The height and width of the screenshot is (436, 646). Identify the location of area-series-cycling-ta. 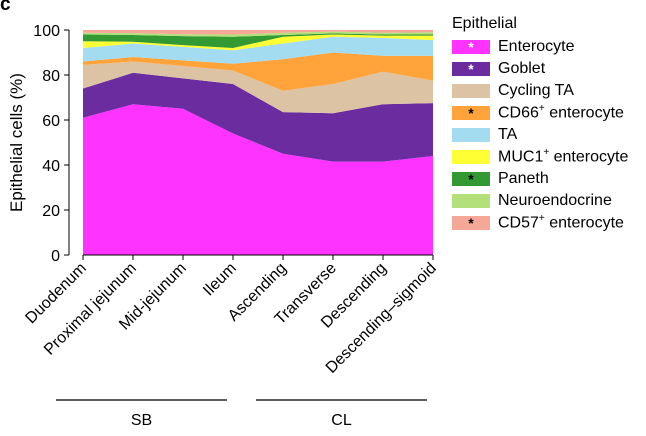
(258, 87).